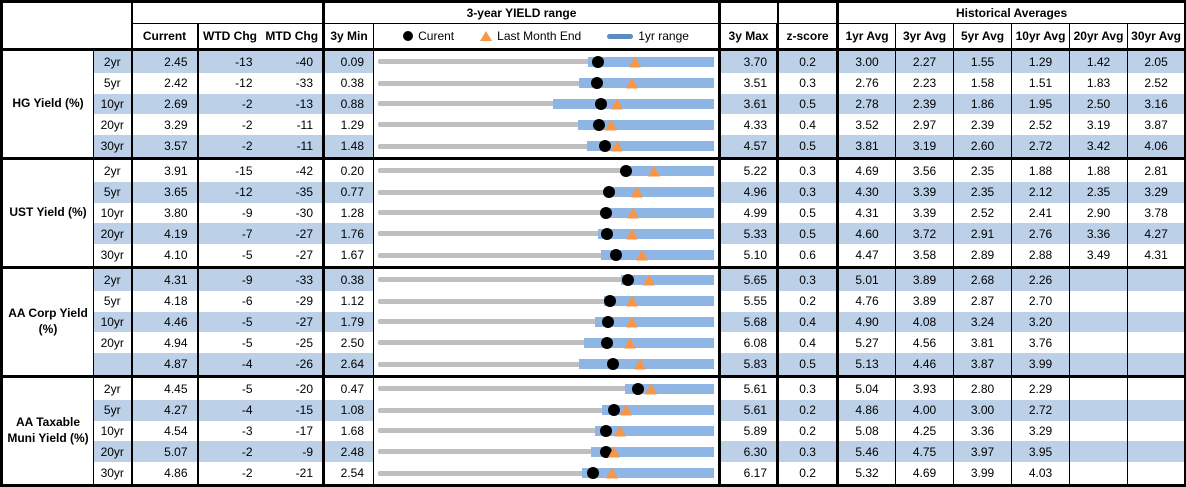  Describe the element at coordinates (594, 410) in the screenshot. I see `table-row: 5yr 4.27 -4 -15 1.08 5.61 0.2 4.86 4.00 3.00 2.72` at that location.